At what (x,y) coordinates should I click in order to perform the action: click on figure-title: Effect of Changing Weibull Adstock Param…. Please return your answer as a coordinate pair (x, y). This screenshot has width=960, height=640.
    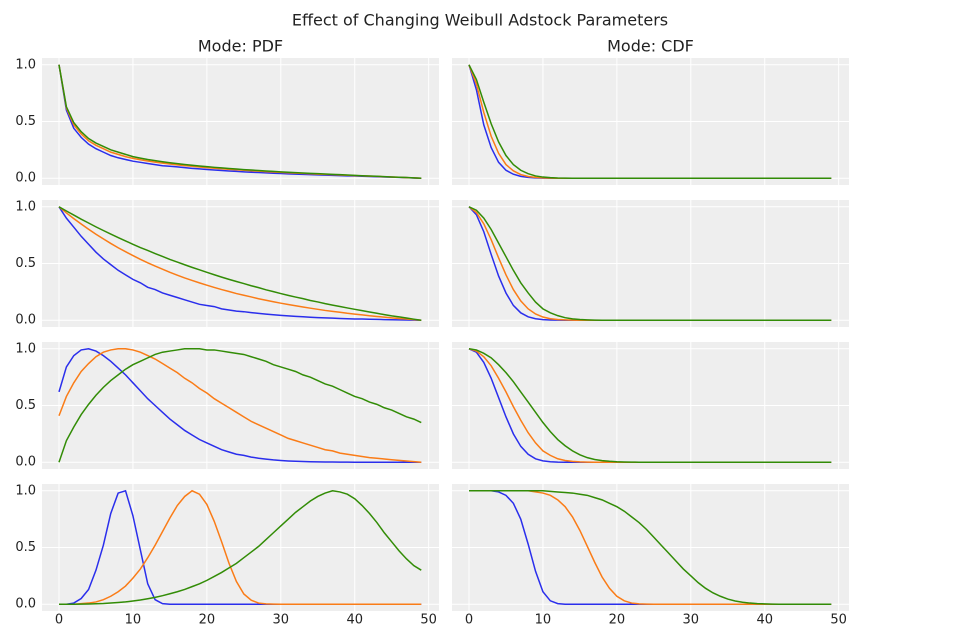
    Looking at the image, I should click on (480, 20).